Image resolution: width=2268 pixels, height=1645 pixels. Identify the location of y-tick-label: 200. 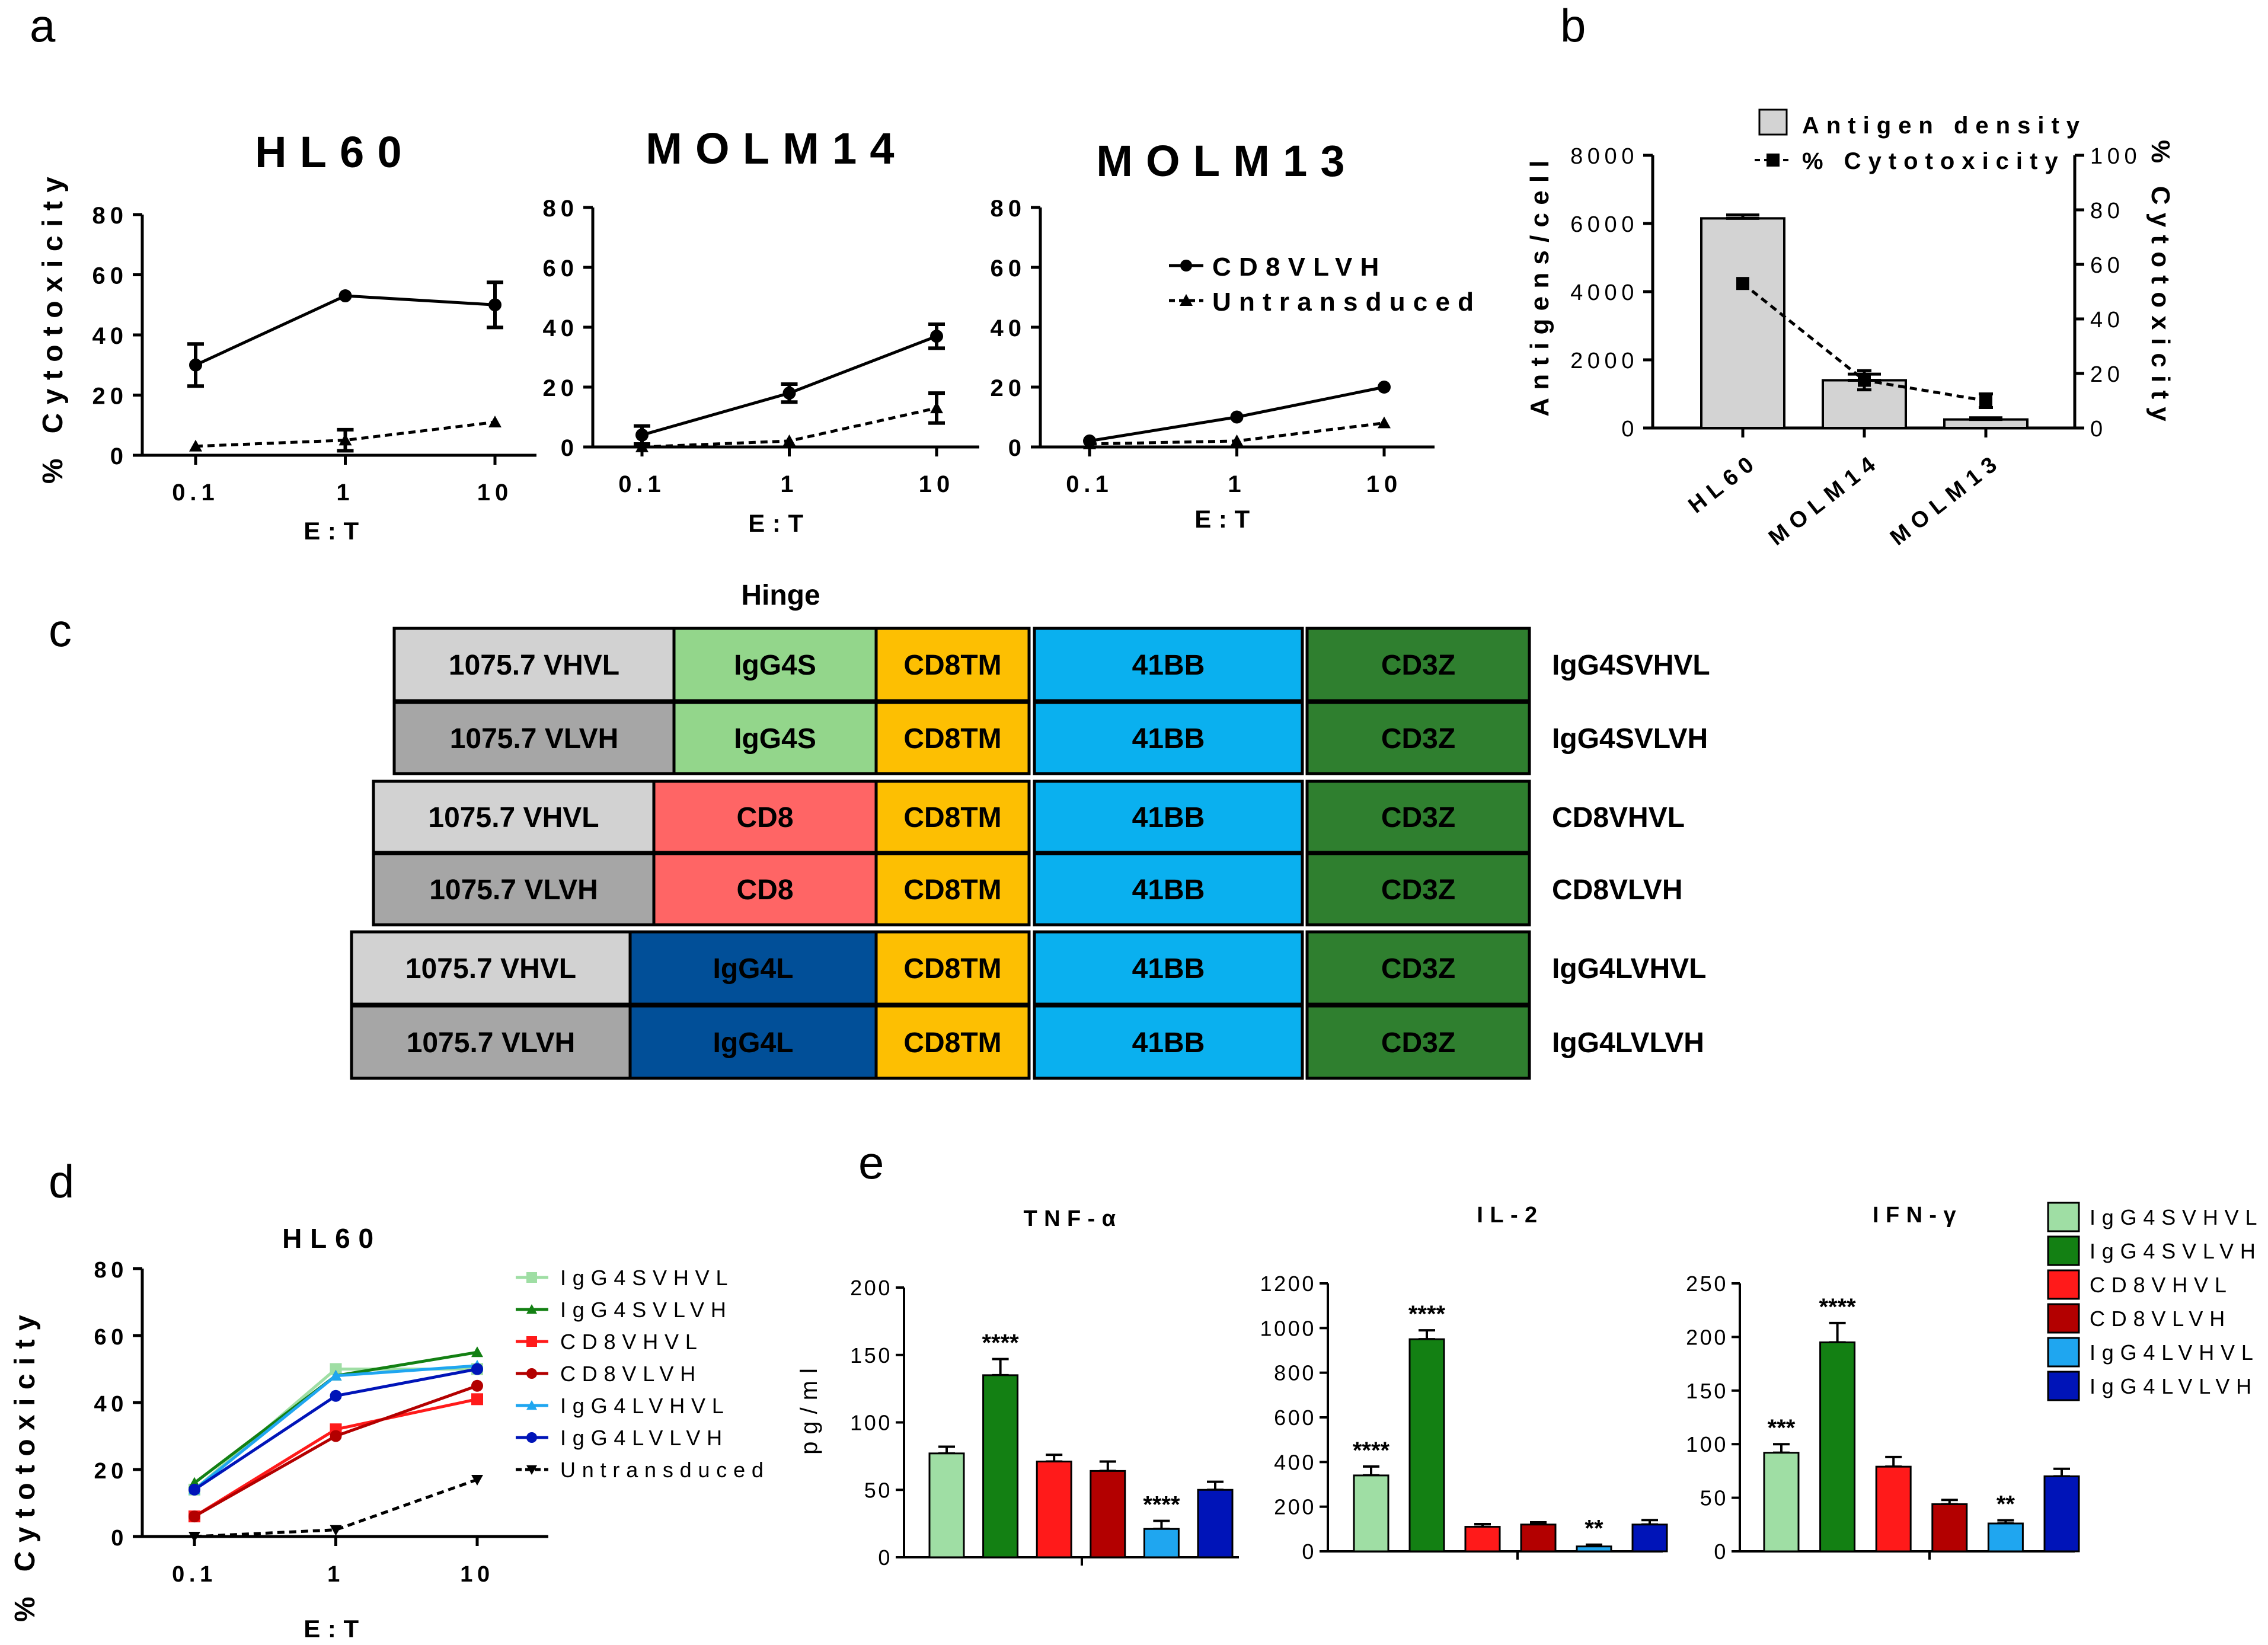
(1707, 1337).